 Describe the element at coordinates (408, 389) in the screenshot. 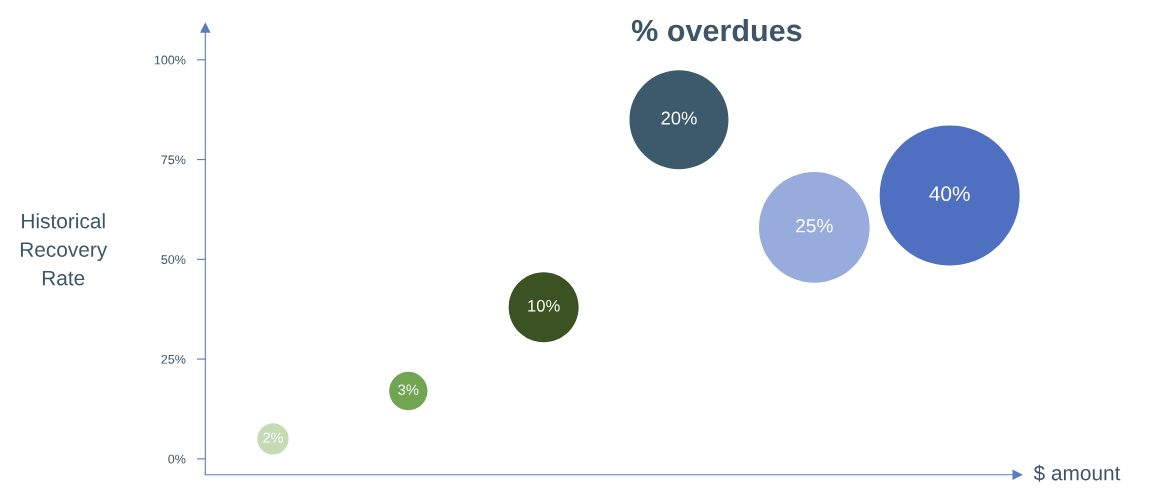

I see `data-label: 3%` at that location.